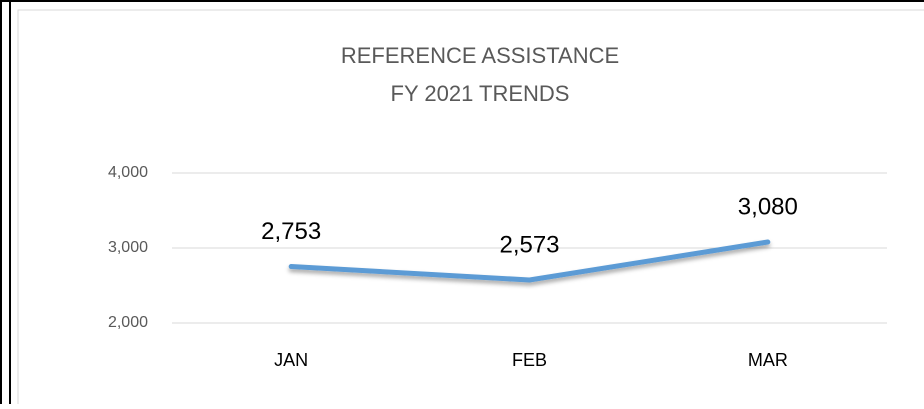 The height and width of the screenshot is (409, 924). What do you see at coordinates (529, 261) in the screenshot?
I see `line-series` at bounding box center [529, 261].